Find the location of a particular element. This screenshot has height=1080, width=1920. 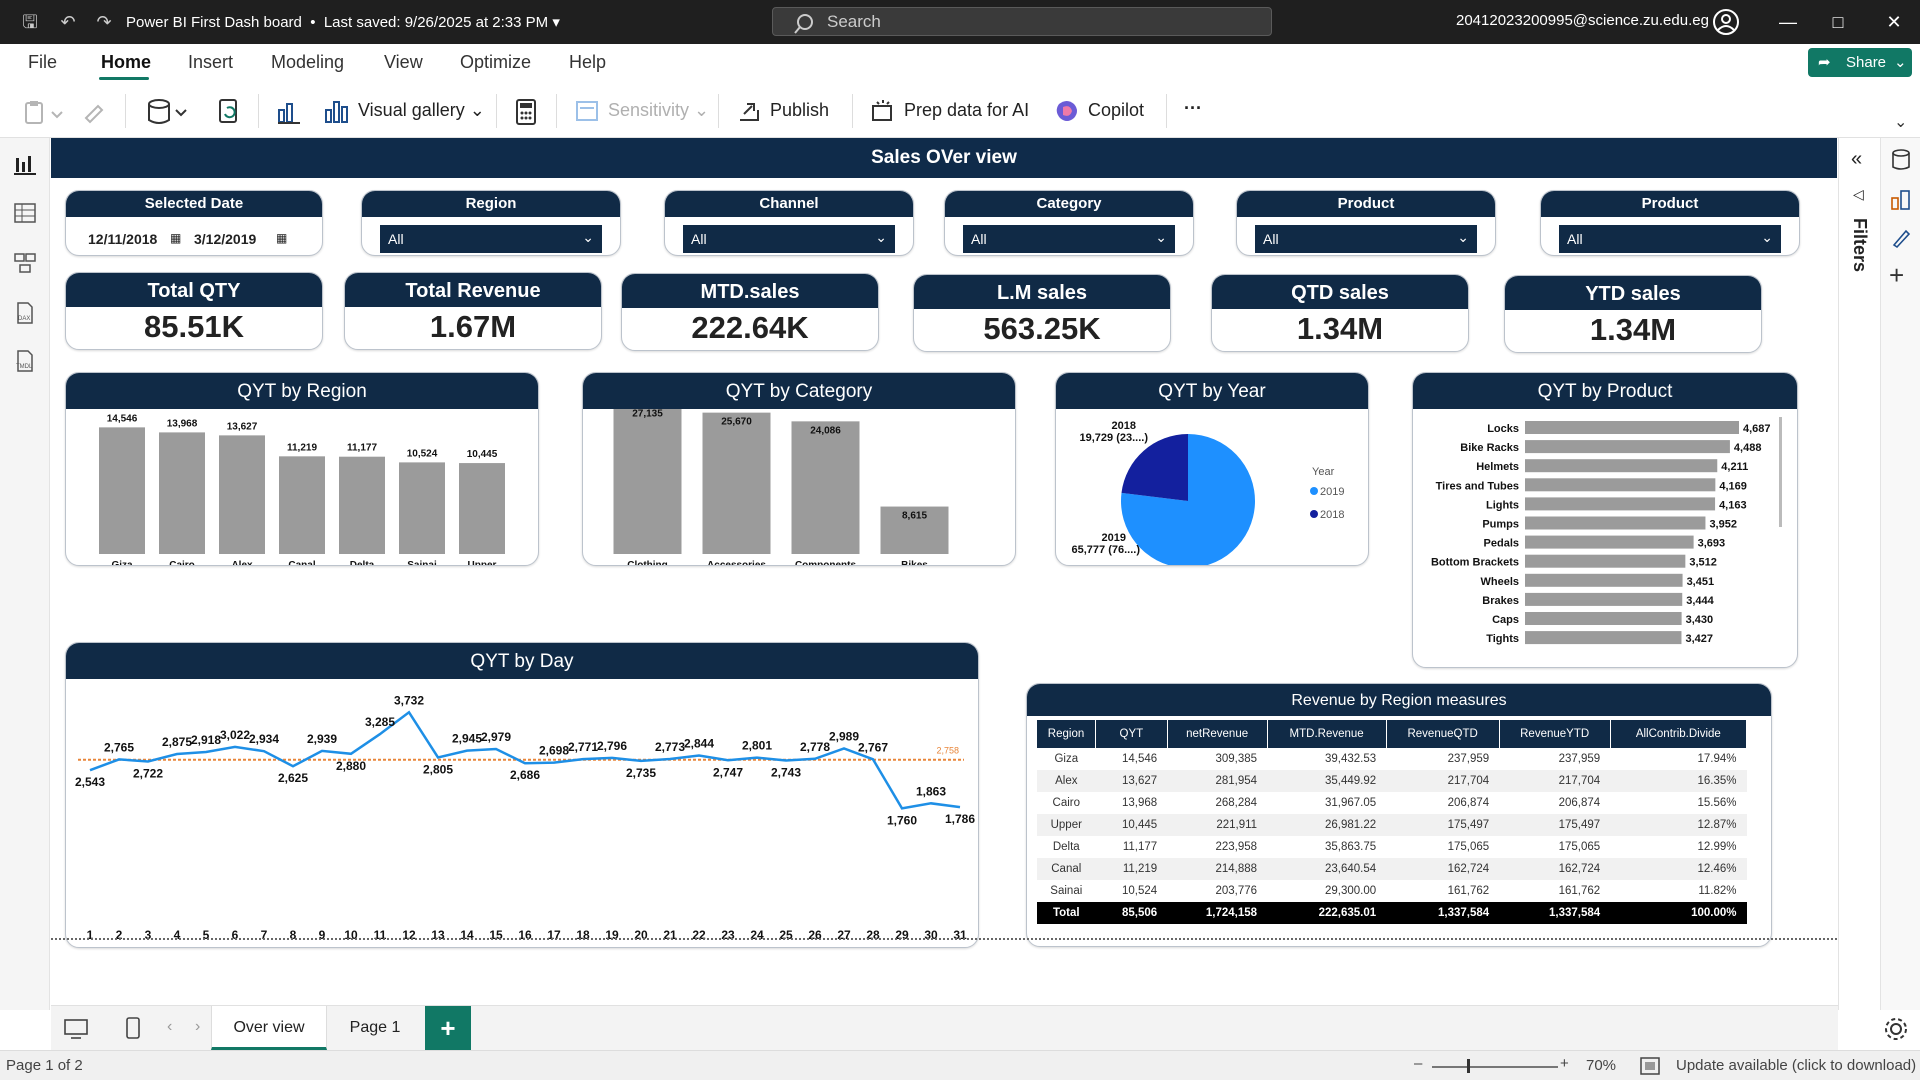

data-label: 3,952 is located at coordinates (1723, 525).